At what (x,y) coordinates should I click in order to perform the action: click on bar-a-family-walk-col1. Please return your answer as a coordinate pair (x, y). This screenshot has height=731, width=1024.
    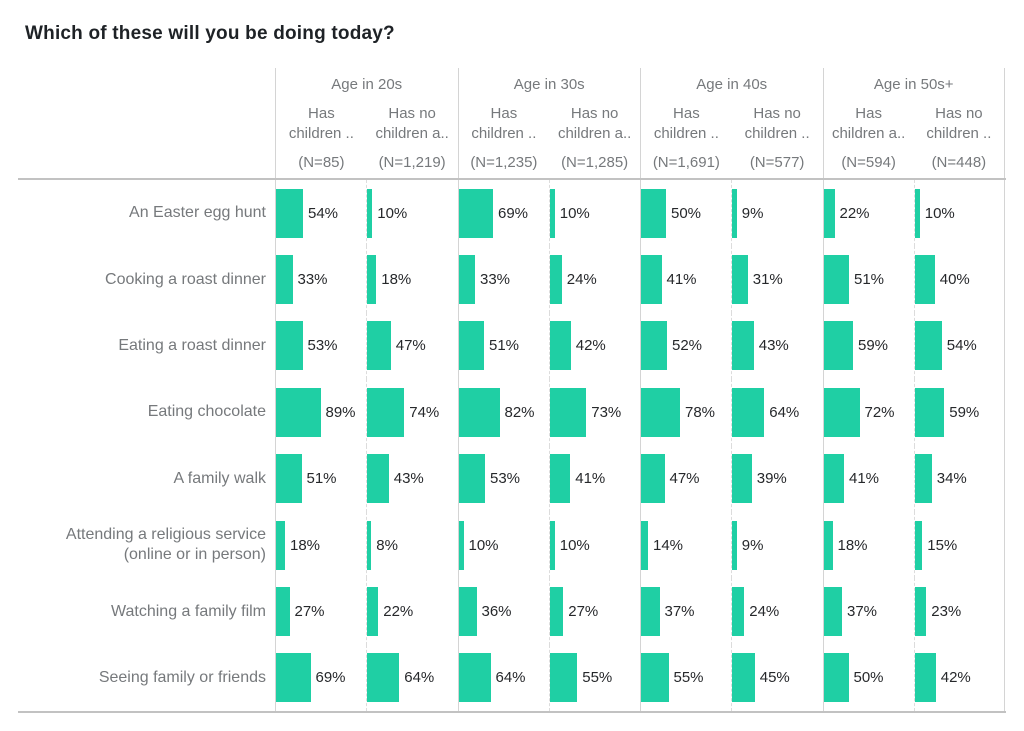
    Looking at the image, I should click on (289, 479).